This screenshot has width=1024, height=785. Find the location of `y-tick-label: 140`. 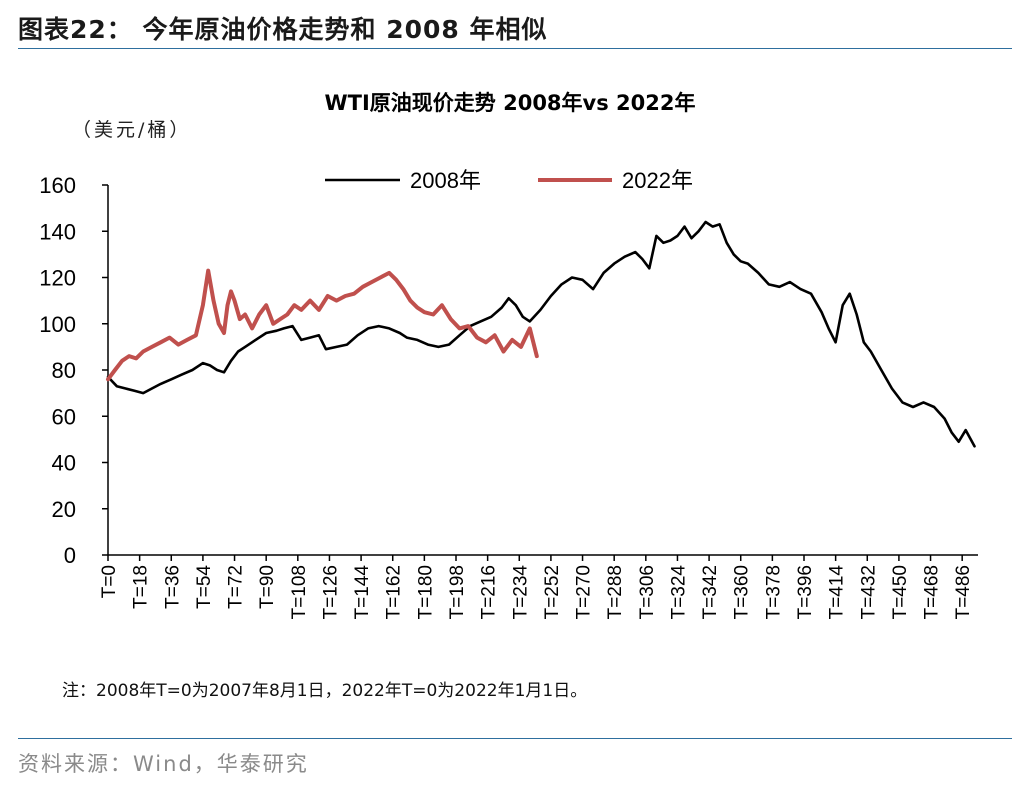

y-tick-label: 140 is located at coordinates (57, 231).